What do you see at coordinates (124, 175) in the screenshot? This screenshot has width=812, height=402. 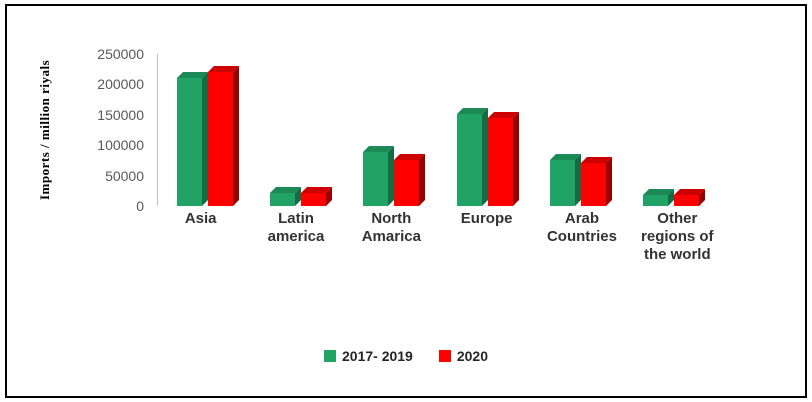 I see `y-tick-50000: 50000` at bounding box center [124, 175].